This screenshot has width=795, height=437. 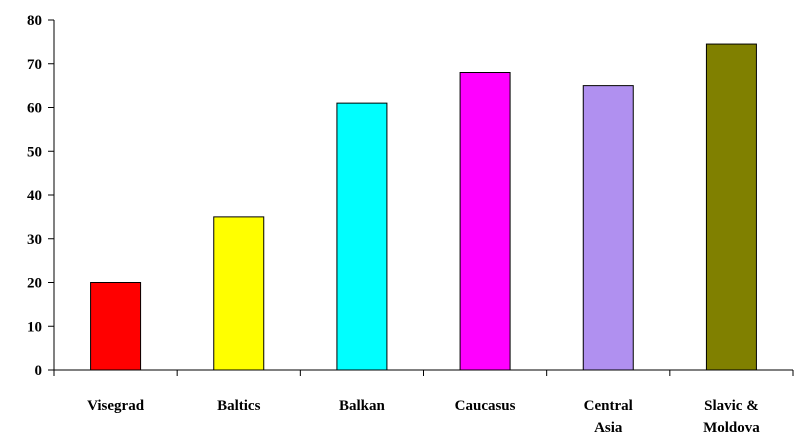 I want to click on category-label-line: Slavic &, so click(x=731, y=406).